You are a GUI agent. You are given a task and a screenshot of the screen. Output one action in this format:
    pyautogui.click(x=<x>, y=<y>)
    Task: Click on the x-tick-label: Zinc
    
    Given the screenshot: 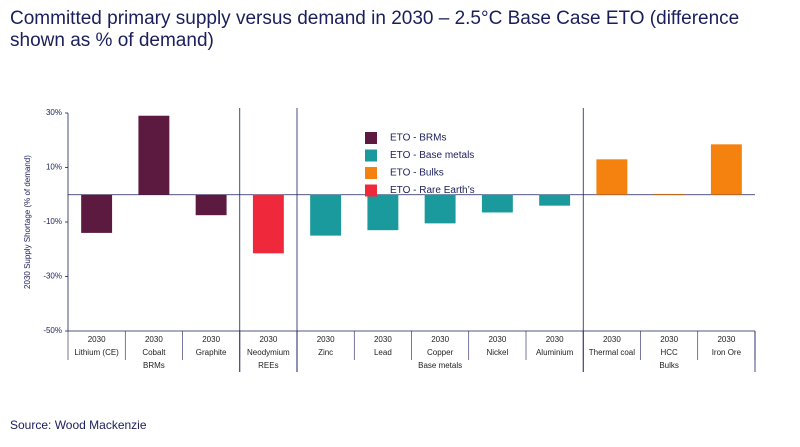 What is the action you would take?
    pyautogui.click(x=325, y=352)
    